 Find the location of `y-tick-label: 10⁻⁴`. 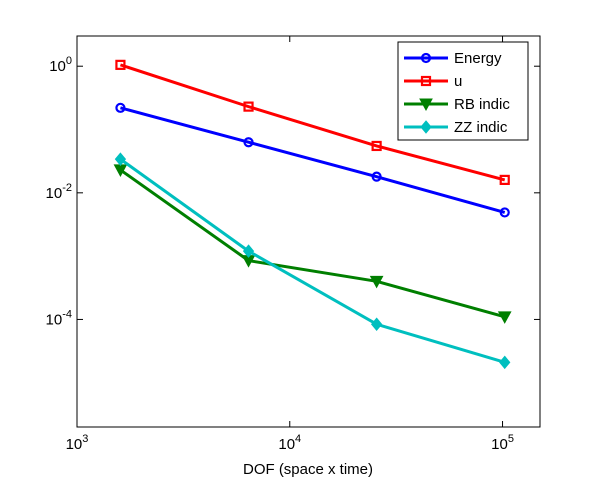

y-tick-label: 10⁻⁴ is located at coordinates (59, 318).